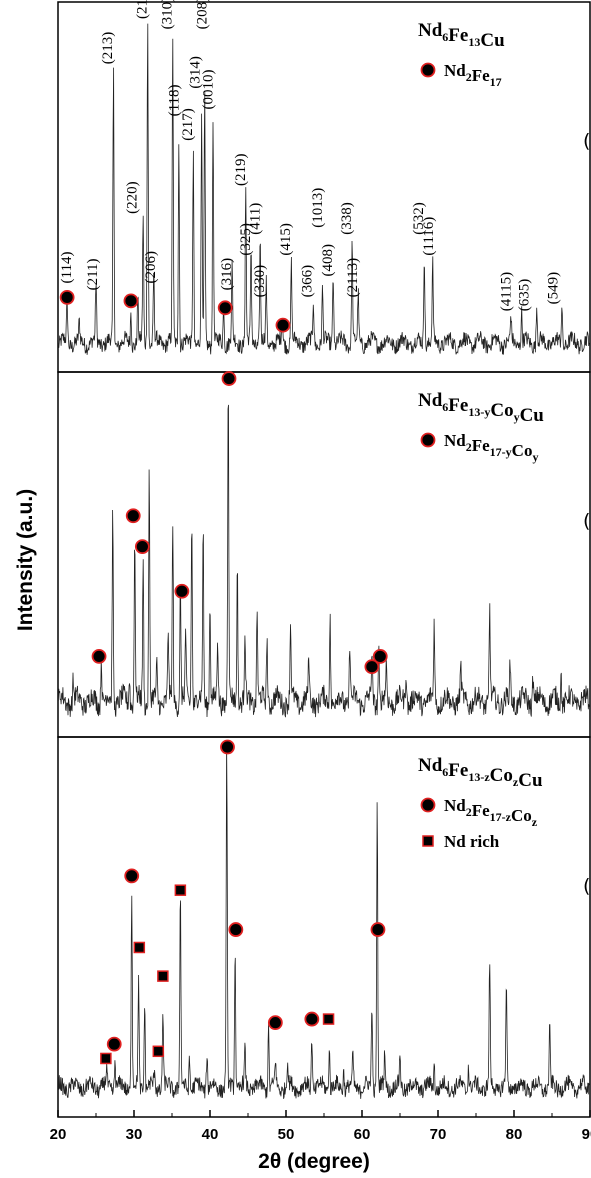 This screenshot has width=591, height=1178. I want to click on panel-title: Nd6Fe13-zCozCu, so click(480, 773).